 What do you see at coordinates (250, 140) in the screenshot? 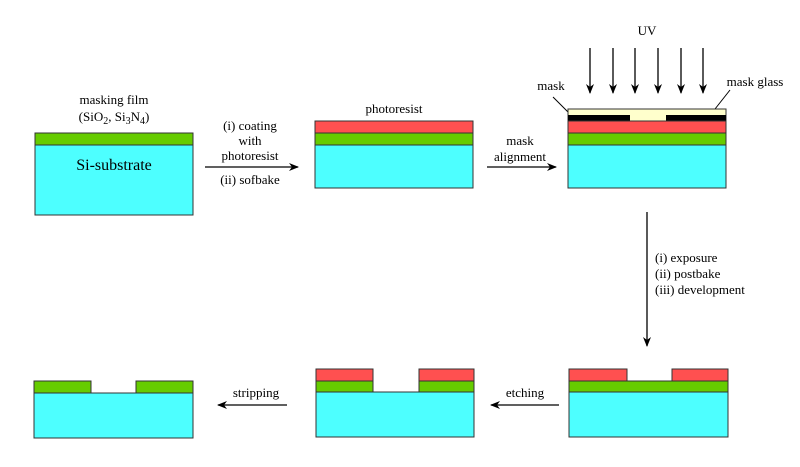
I see `step-label: with` at bounding box center [250, 140].